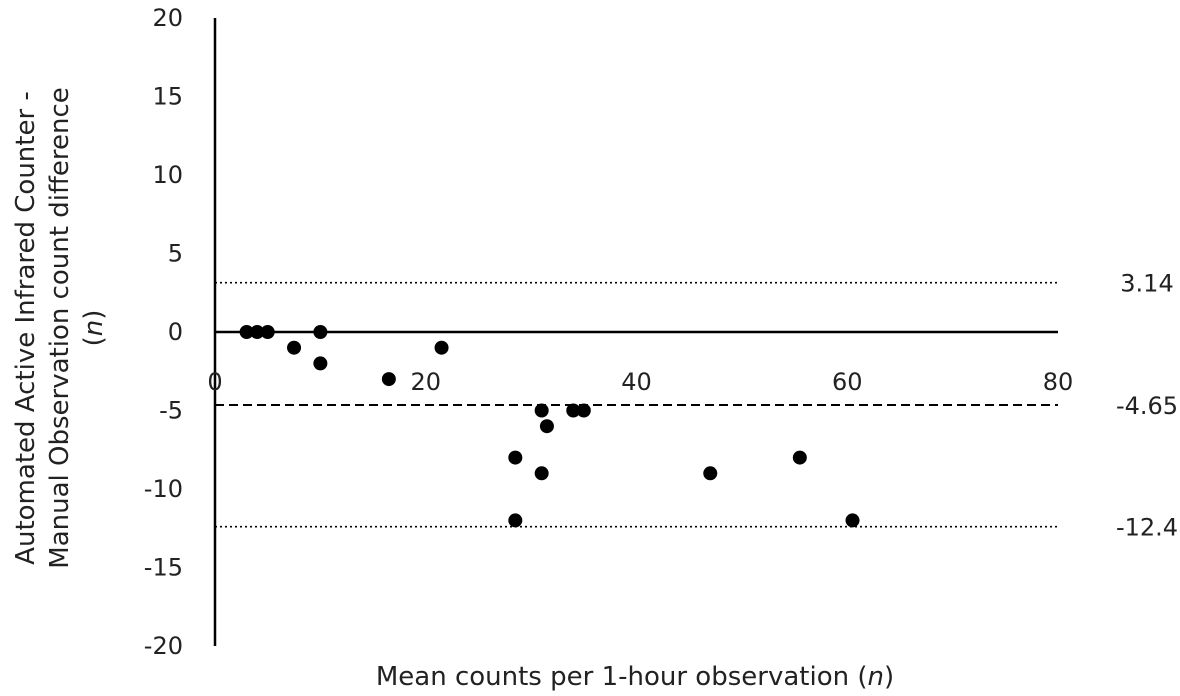 The height and width of the screenshot is (696, 1180). I want to click on y-tick-labels: 20 15 10 5 0 -5 -10 -15 -20, so click(163, 332).